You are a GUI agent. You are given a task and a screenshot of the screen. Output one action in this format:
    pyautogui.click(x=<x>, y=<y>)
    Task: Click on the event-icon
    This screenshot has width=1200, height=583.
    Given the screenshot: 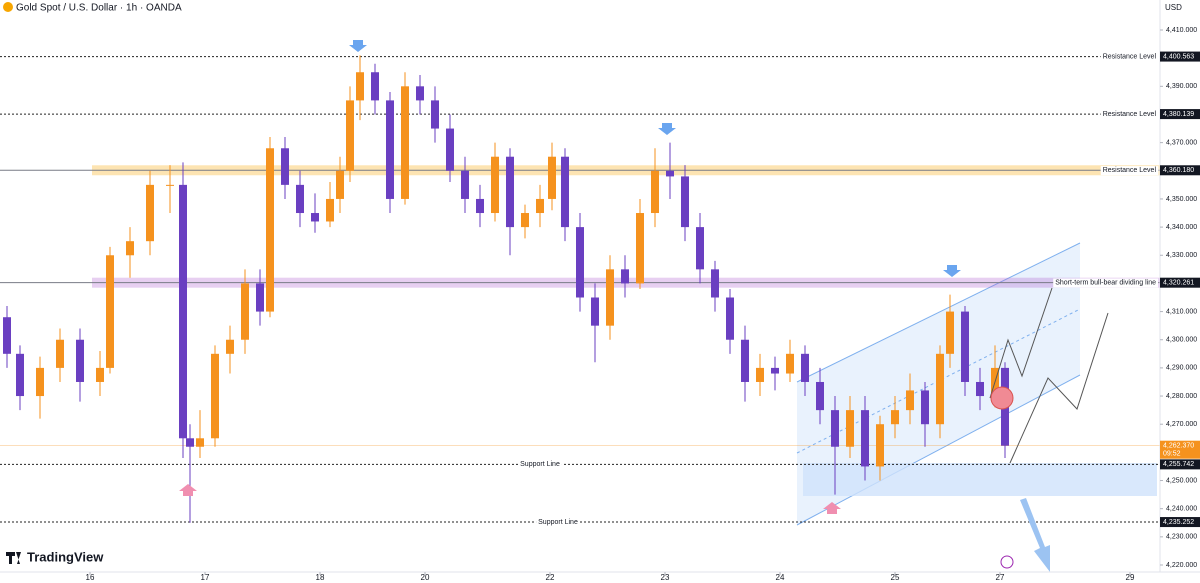 What is the action you would take?
    pyautogui.click(x=1007, y=562)
    